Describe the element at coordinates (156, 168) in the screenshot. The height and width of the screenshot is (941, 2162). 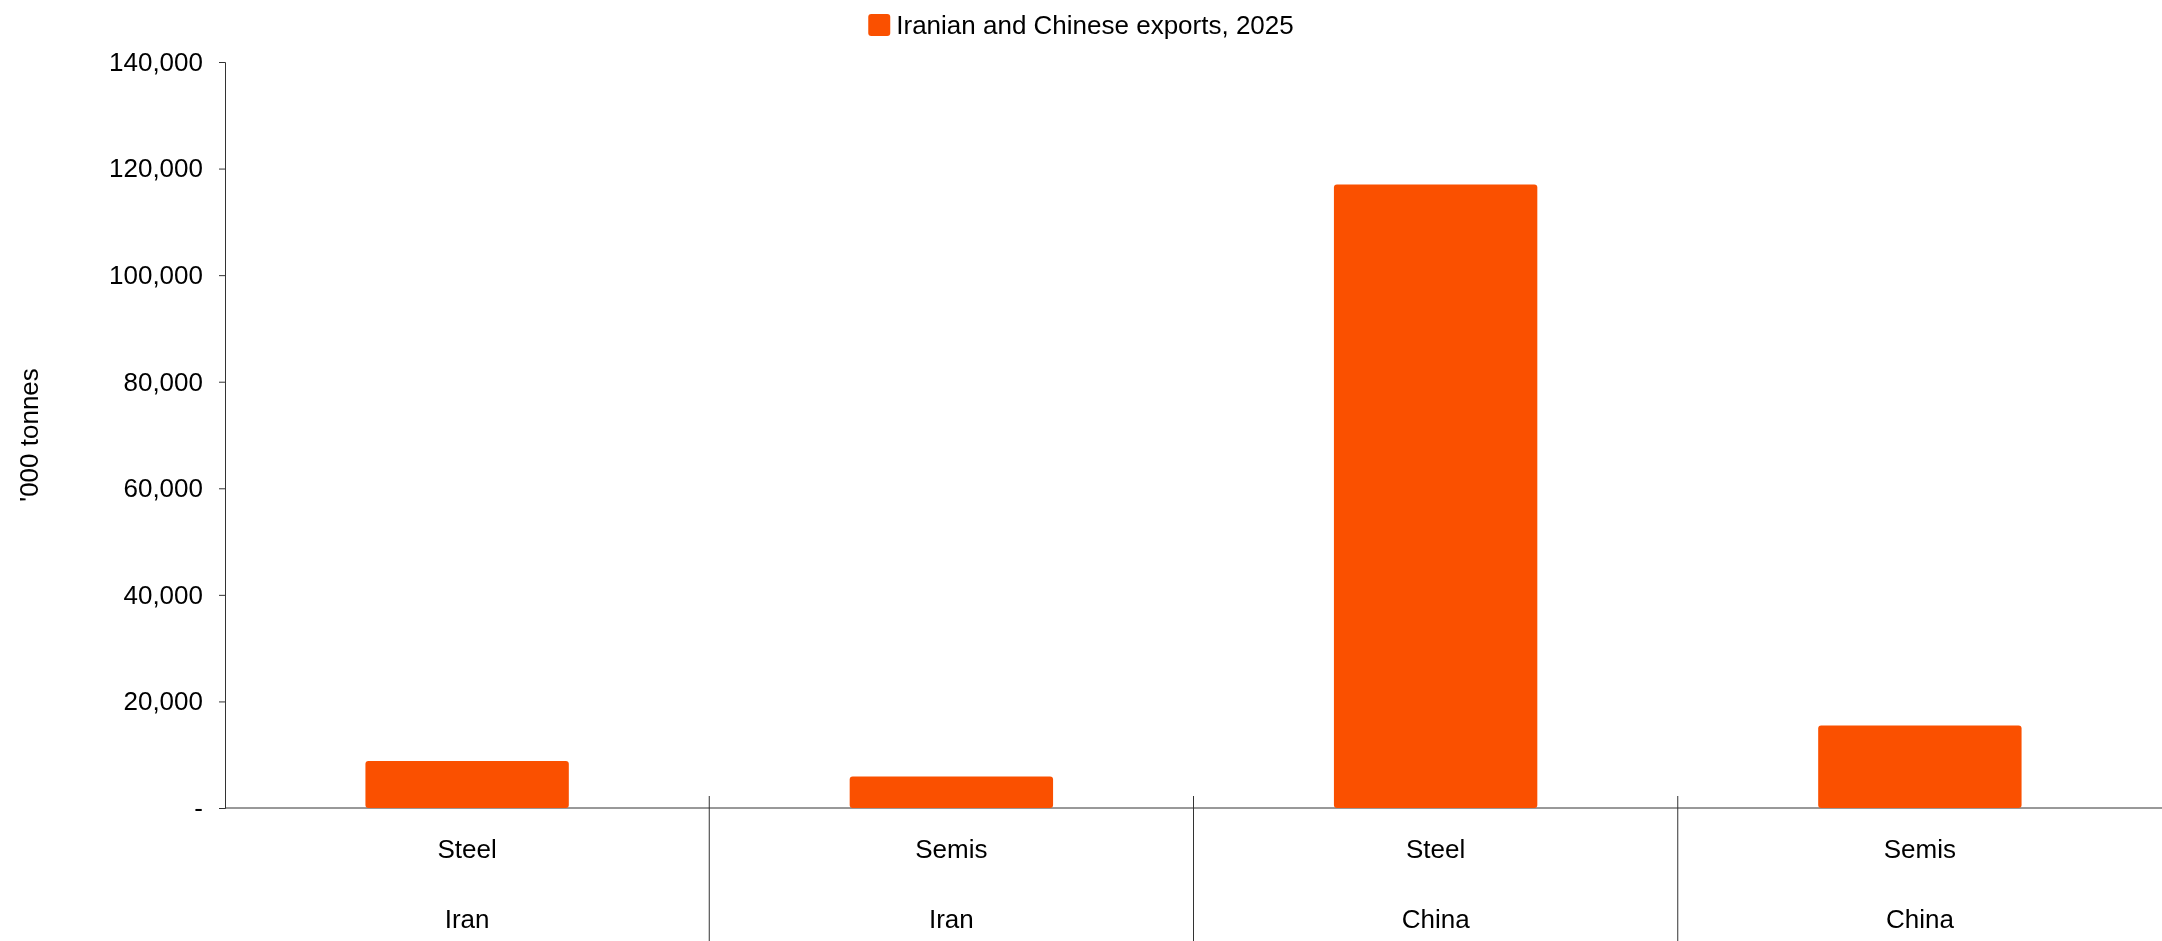
I see `y-tick-label: 120,000` at that location.